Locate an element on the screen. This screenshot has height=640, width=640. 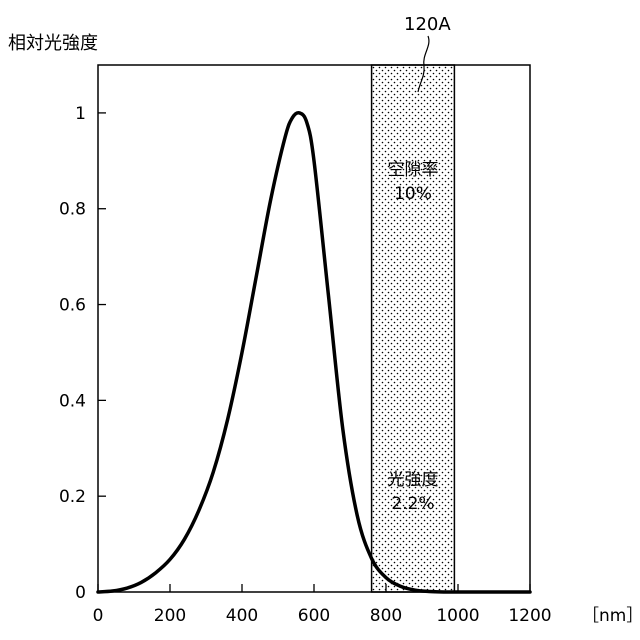
band-annotation-porosity-value: 10% is located at coordinates (413, 194).